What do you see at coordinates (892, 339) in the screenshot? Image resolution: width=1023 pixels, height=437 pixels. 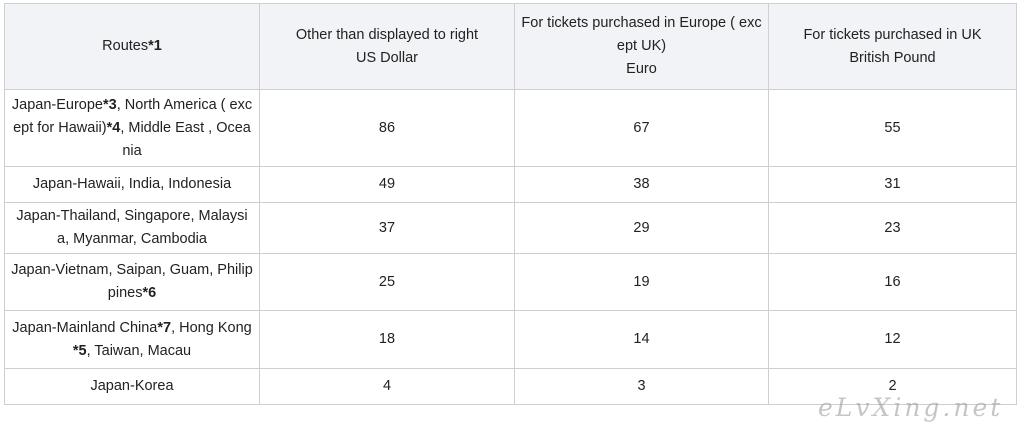 I see `gbp-cell: 12` at bounding box center [892, 339].